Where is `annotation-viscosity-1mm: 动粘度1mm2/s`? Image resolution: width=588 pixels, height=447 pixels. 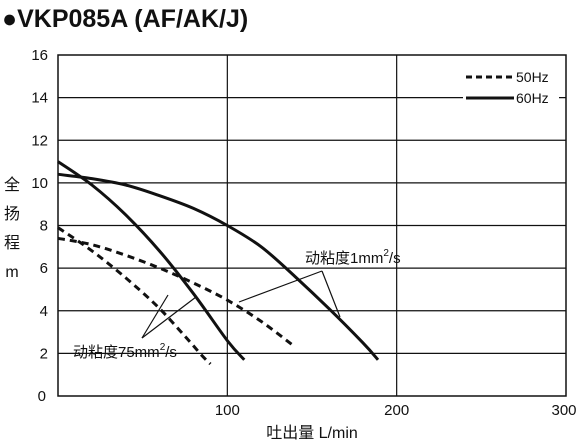
annotation-viscosity-1mm: 动粘度1mm2/s is located at coordinates (319, 283).